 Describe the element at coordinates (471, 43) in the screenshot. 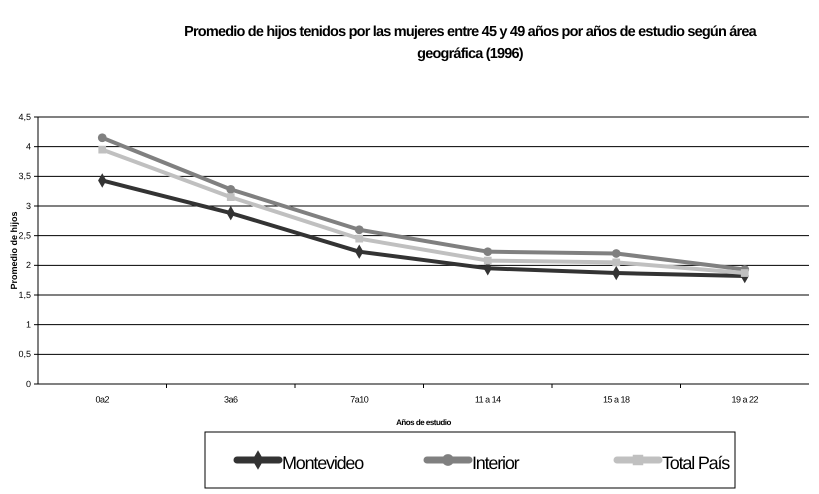

I see `chart-title: Promedio de hijos tenidos por las mujeres entre 45 y 49 años por años de estudio según área geográfica (1996)` at that location.